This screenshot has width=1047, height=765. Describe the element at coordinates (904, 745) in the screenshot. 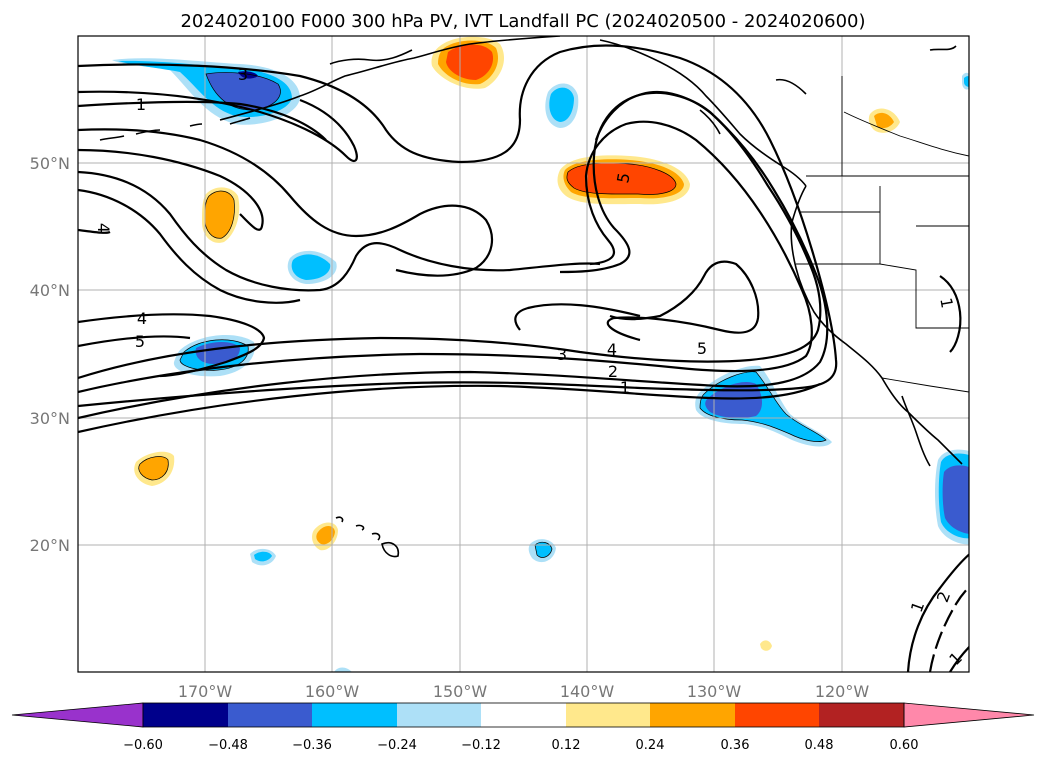

I see `colorbar-tick-label: 0.60` at that location.